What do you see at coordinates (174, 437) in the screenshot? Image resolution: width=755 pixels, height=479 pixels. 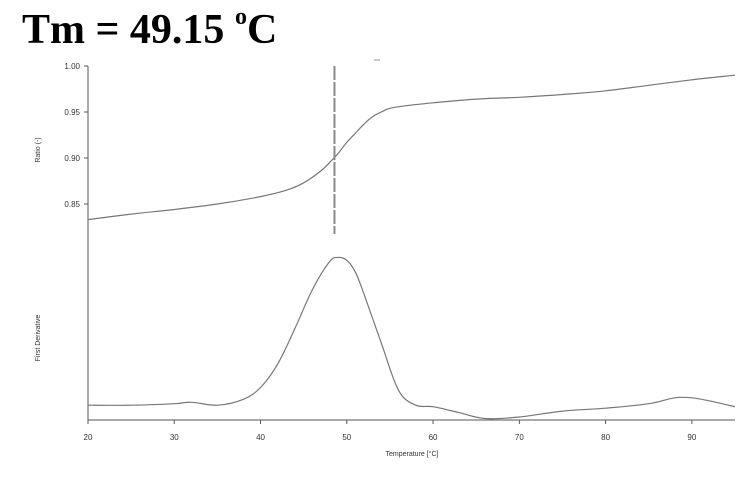 I see `x-tick-label-30: 30` at bounding box center [174, 437].